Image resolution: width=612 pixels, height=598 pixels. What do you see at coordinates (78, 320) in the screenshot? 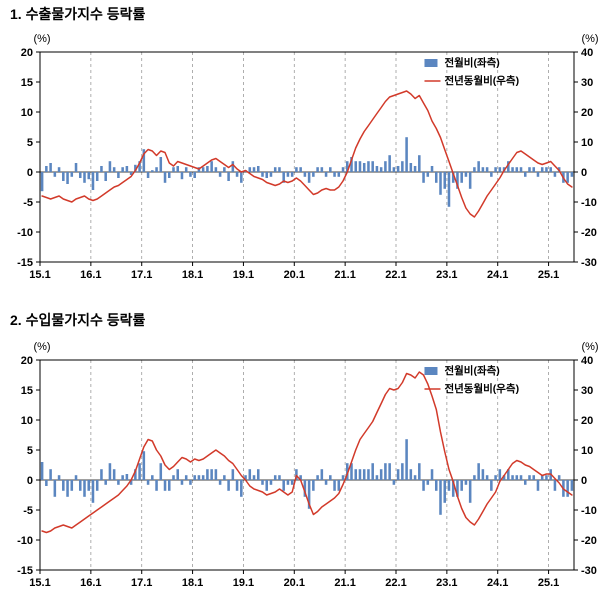
I see `chart-2-title: 2. 수입물가지수 등락률` at bounding box center [78, 320].